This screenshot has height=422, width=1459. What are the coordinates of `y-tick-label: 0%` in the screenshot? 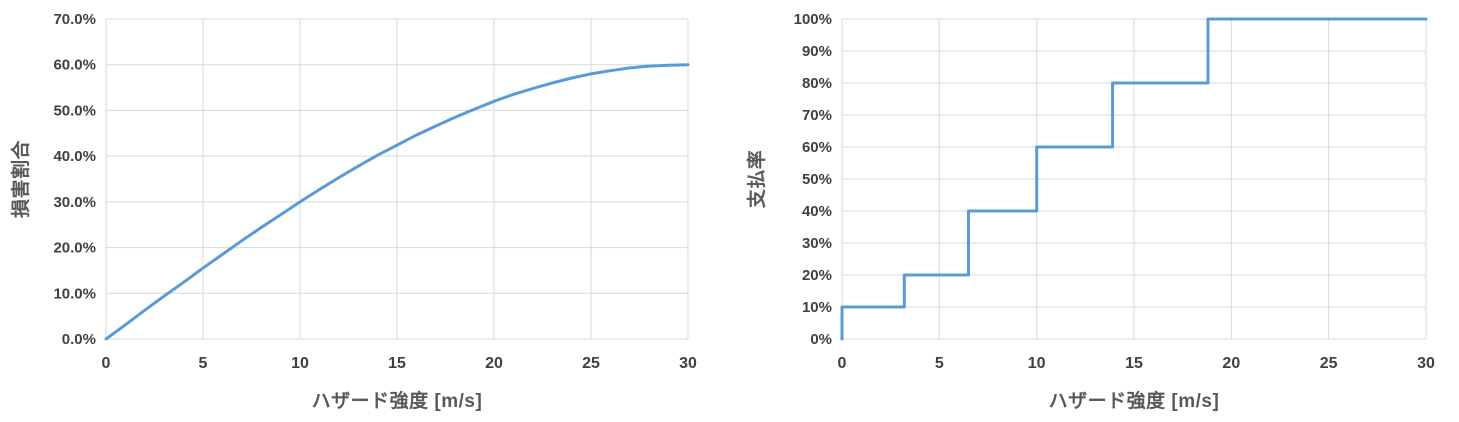 It's located at (821, 339).